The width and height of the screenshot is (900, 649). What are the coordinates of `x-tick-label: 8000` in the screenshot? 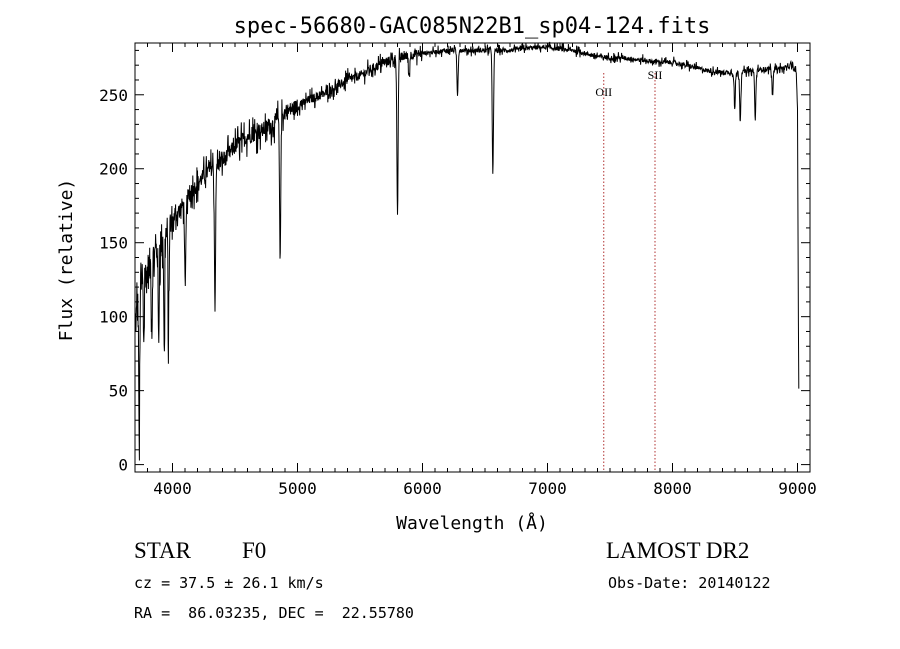 It's located at (672, 488).